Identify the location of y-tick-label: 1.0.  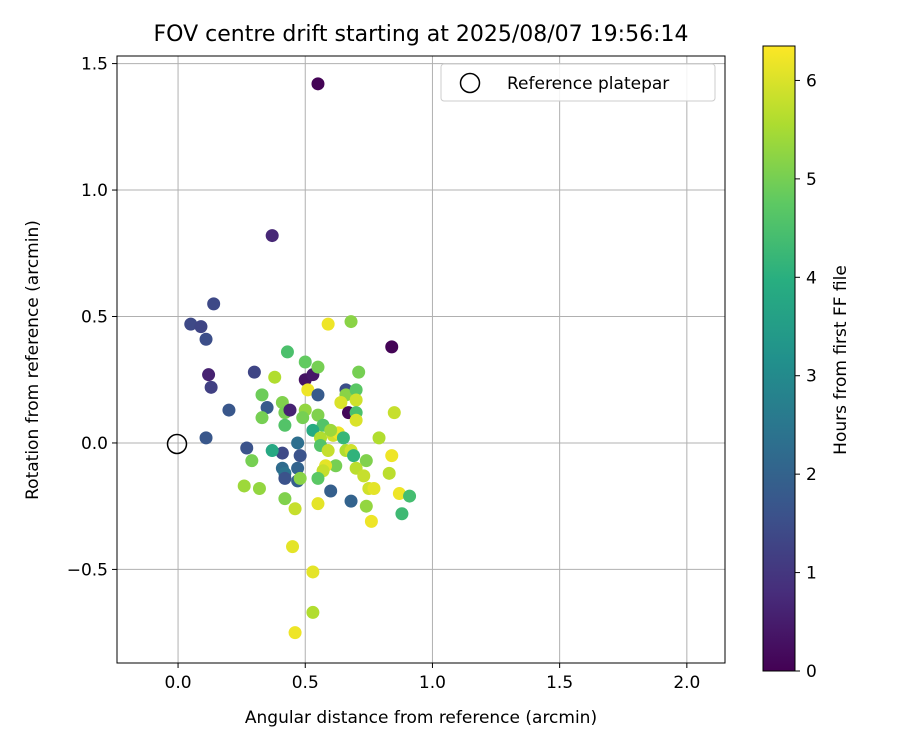
(94, 191).